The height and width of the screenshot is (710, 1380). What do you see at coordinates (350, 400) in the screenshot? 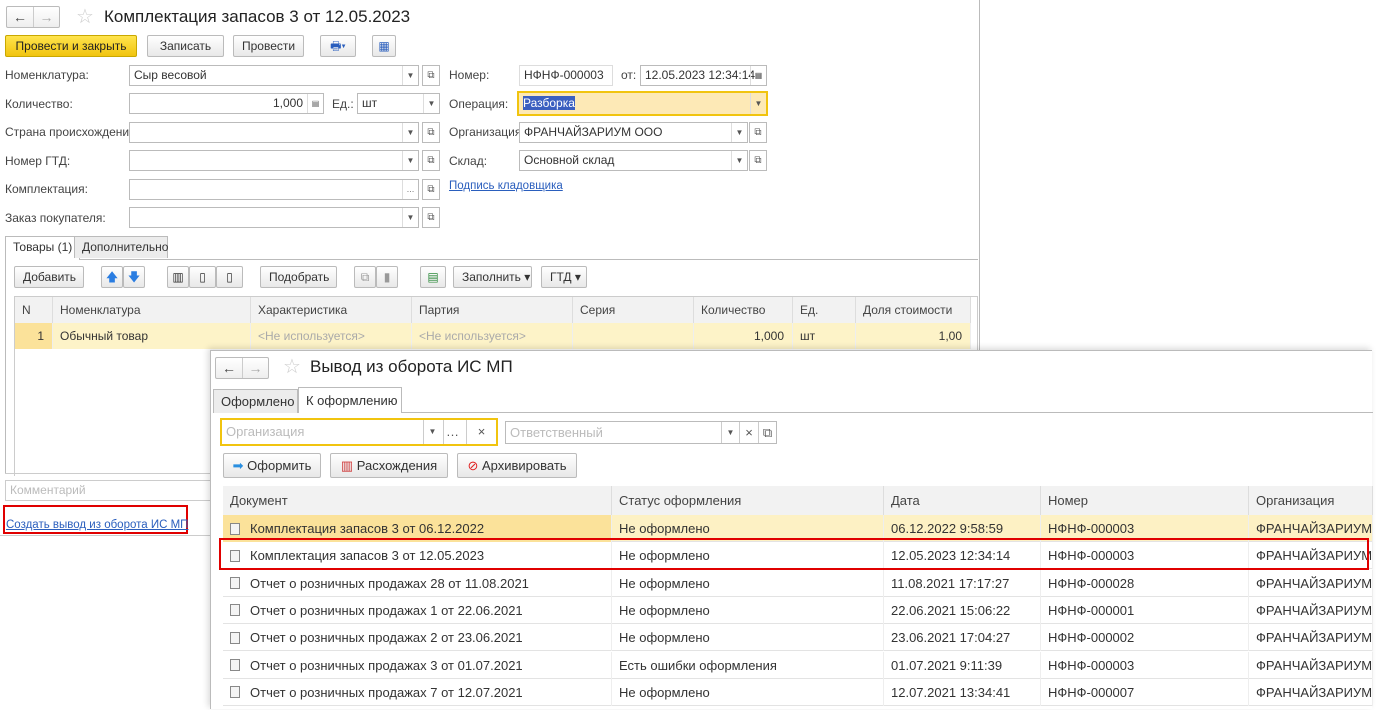
I see `tab-to-process: К оформлению` at bounding box center [350, 400].